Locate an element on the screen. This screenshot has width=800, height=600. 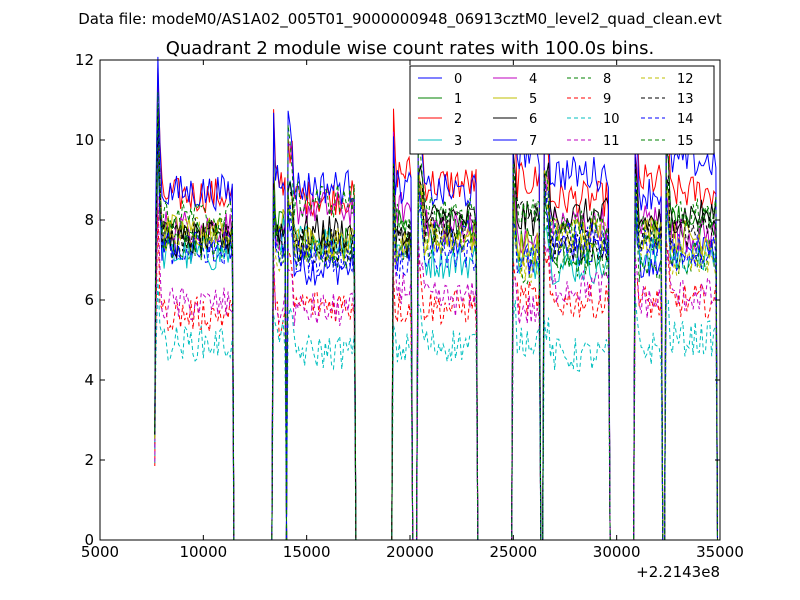
y-tick-label: 12 is located at coordinates (84, 60).